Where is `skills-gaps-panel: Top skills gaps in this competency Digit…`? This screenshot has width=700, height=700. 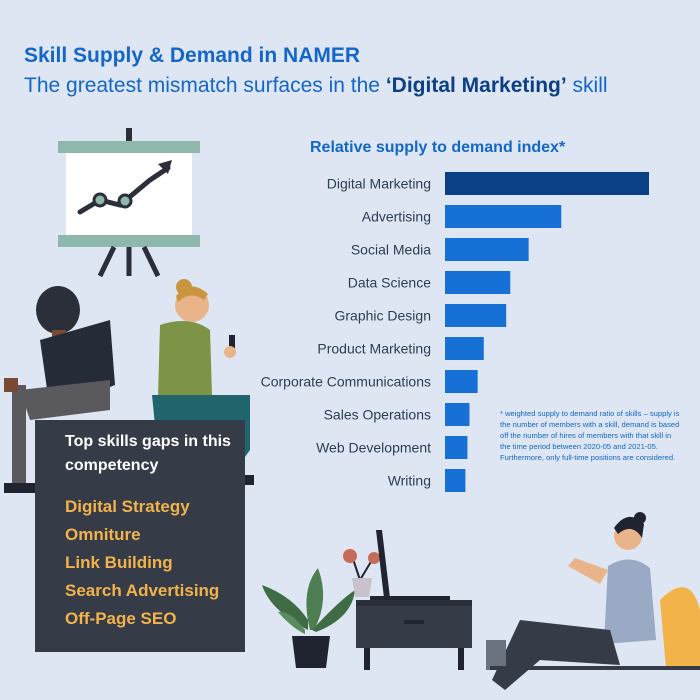
skills-gaps-panel: Top skills gaps in this competency Digit… is located at coordinates (140, 536).